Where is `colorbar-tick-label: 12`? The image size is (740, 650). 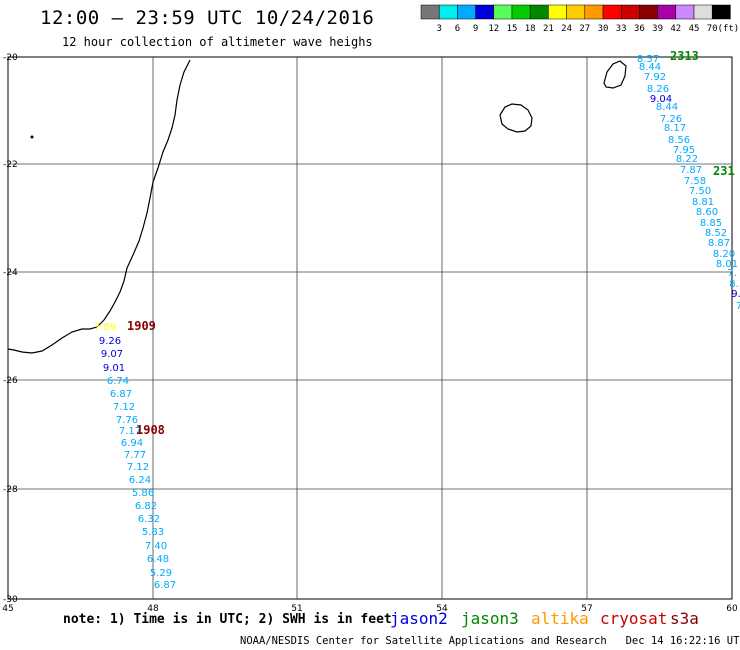 colorbar-tick-label: 12 is located at coordinates (493, 29).